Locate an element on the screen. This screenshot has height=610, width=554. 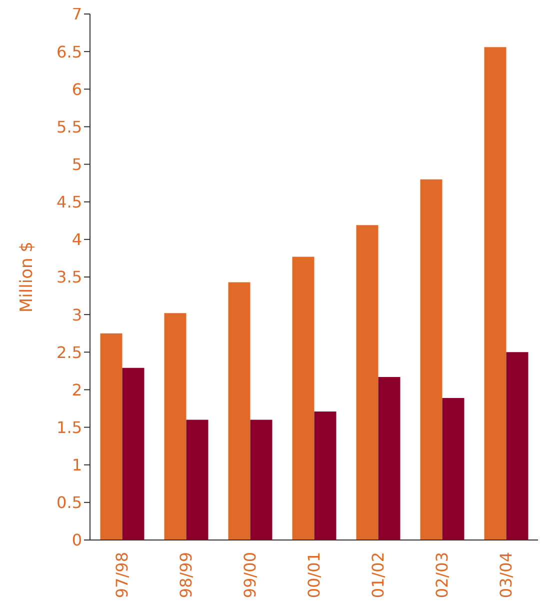
y-tick-label: 3 is located at coordinates (77, 314).